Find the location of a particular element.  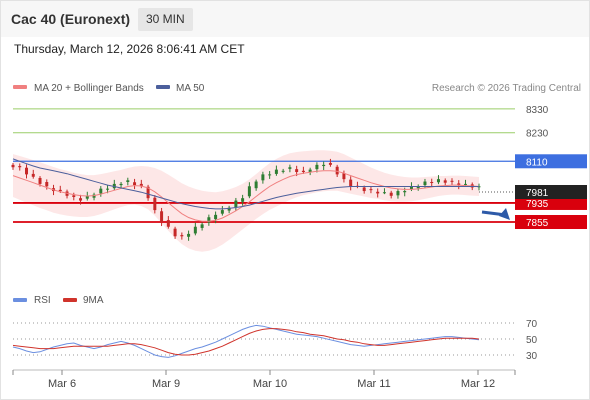

ma20-line is located at coordinates (246, 196).